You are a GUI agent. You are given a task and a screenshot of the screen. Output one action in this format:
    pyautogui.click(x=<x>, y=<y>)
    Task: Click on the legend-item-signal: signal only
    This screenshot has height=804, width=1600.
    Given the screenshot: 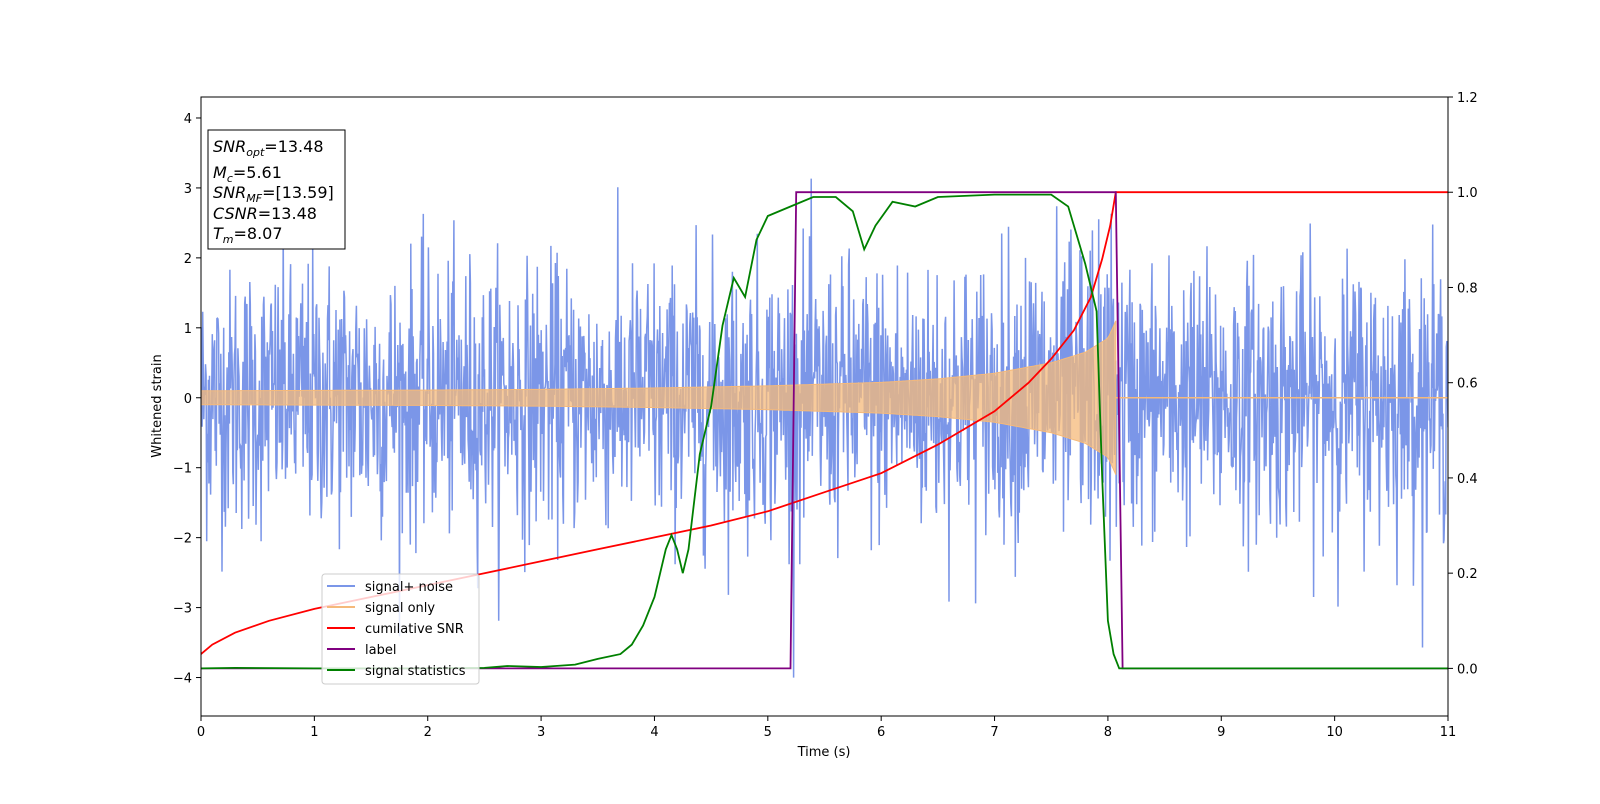 What is the action you would take?
    pyautogui.click(x=381, y=608)
    